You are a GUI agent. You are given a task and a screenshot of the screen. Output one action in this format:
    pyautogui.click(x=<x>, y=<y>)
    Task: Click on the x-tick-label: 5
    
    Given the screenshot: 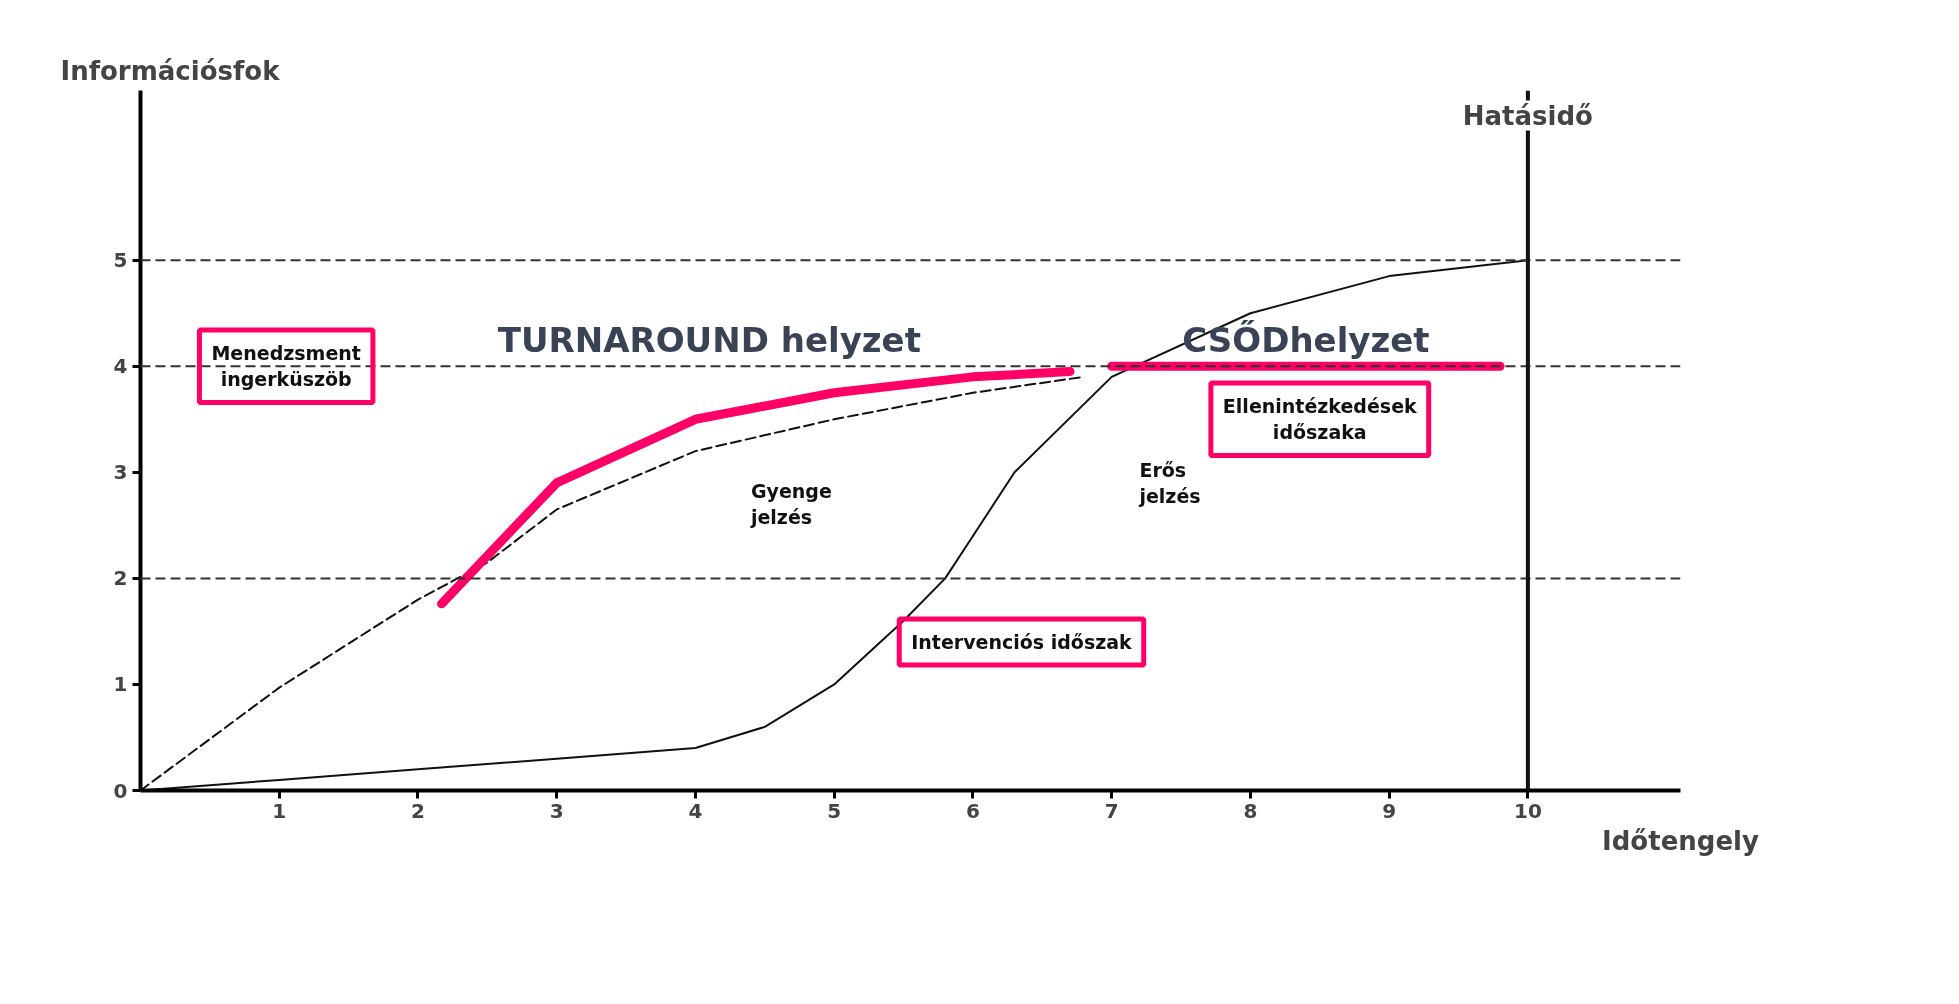 What is the action you would take?
    pyautogui.click(x=834, y=810)
    